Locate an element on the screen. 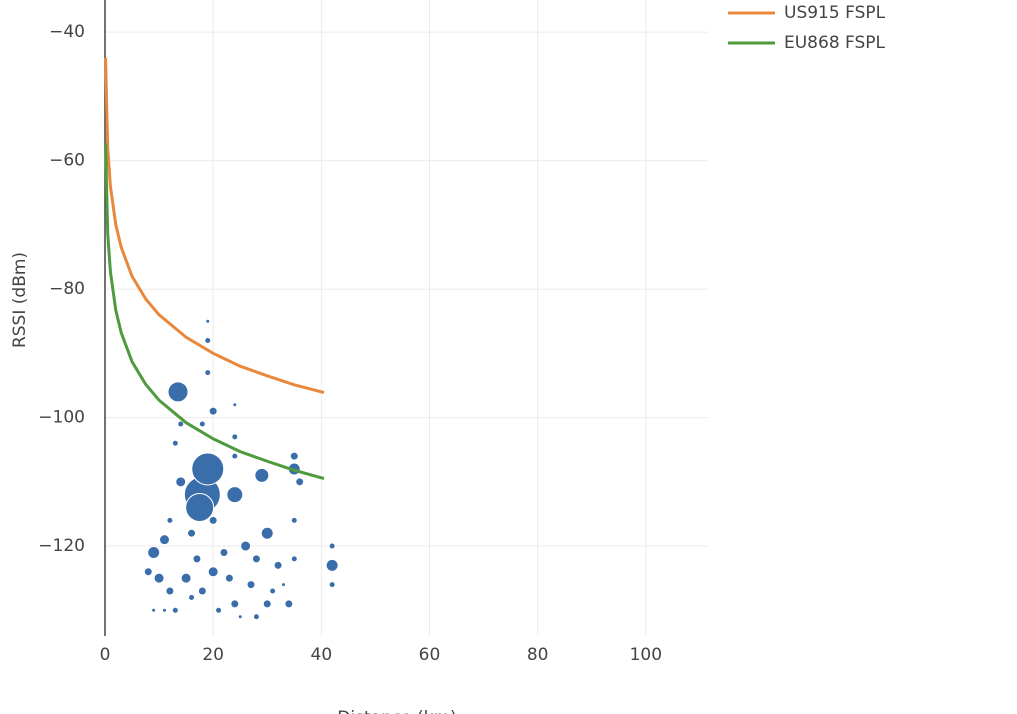 The width and height of the screenshot is (1017, 714). y-tick-label: −40 is located at coordinates (67, 32).